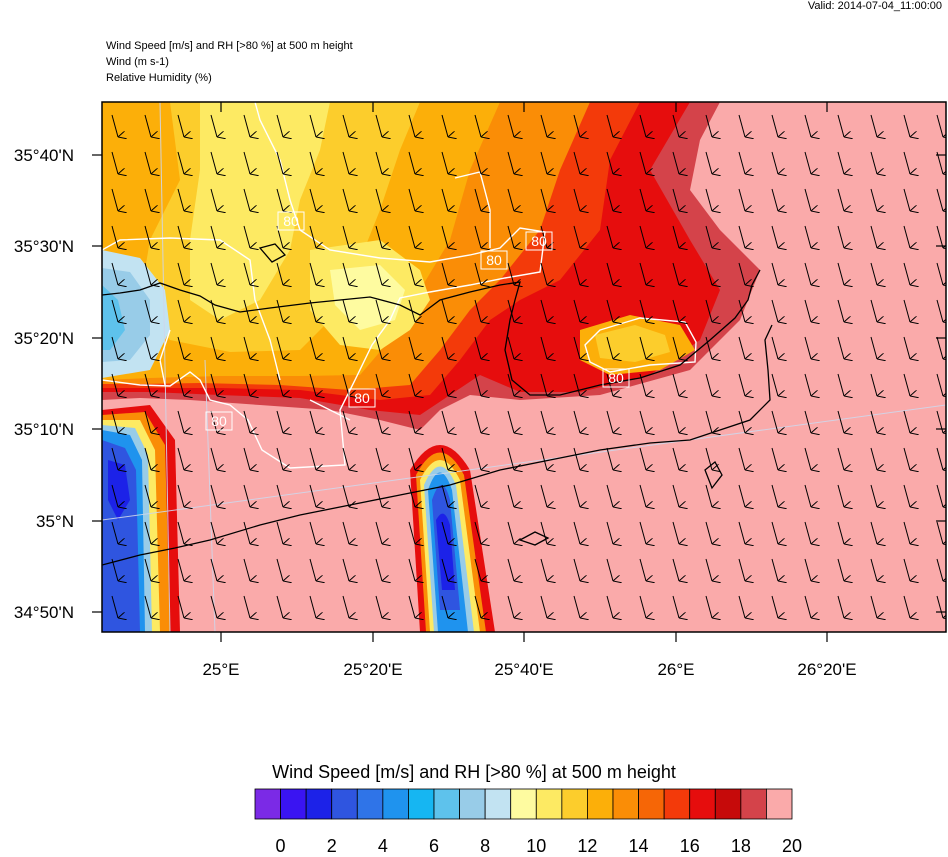  Describe the element at coordinates (792, 846) in the screenshot. I see `colorbar-tick-label: 20` at that location.